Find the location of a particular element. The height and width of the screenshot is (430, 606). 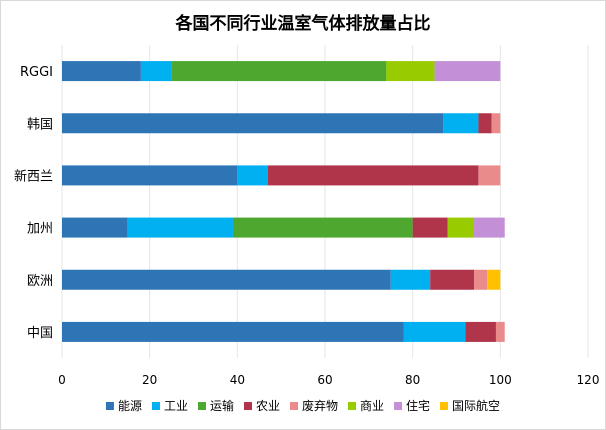

legend-label: 住宅 is located at coordinates (418, 405).